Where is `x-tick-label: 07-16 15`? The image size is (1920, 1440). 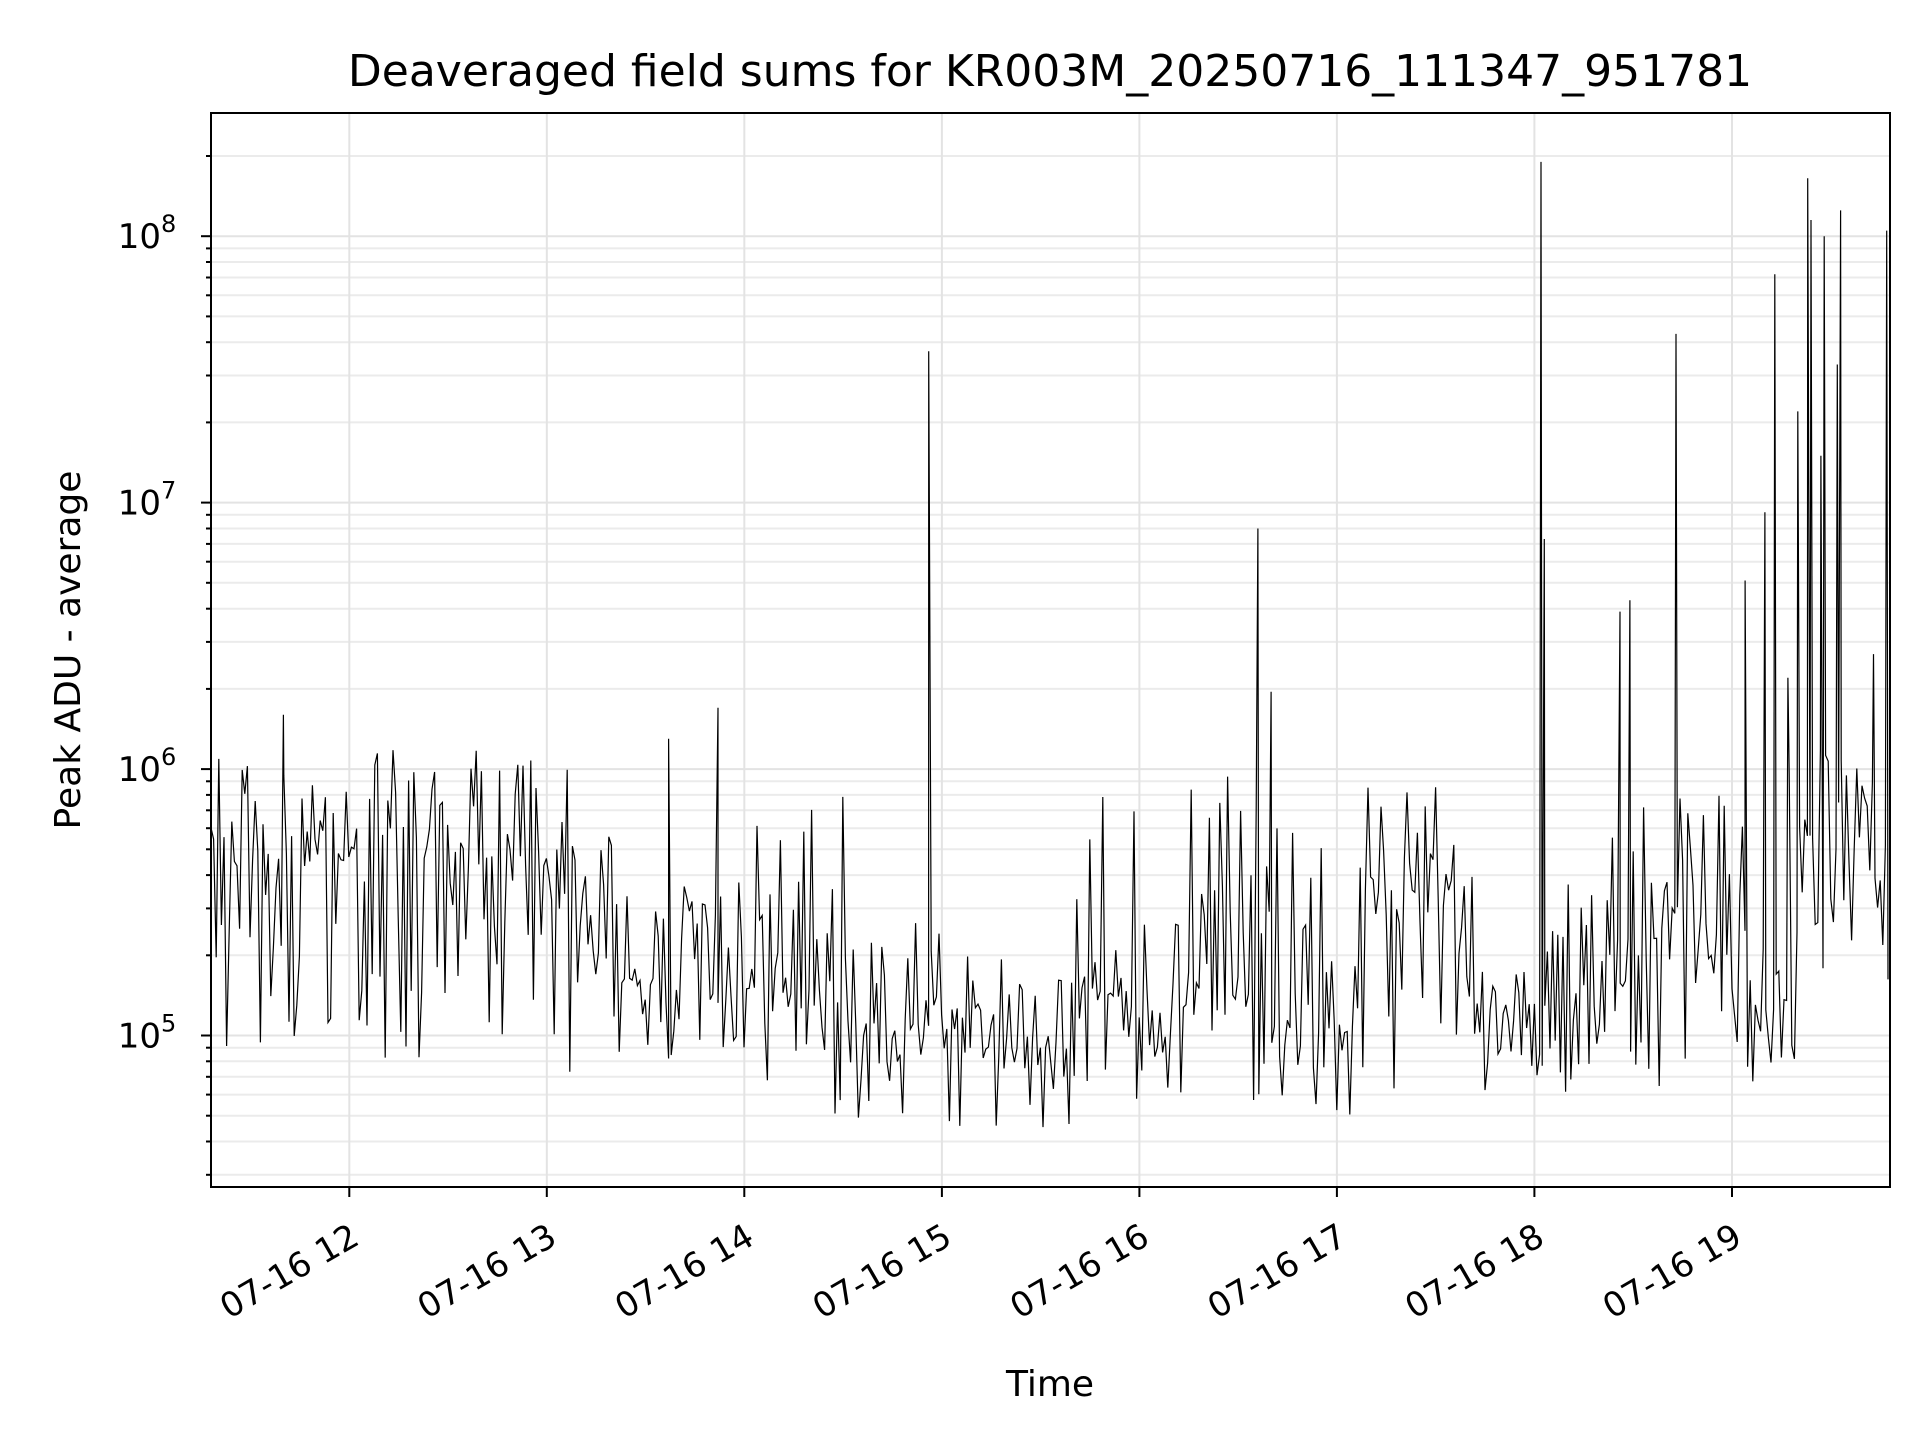
x-tick-label: 07-16 15 is located at coordinates (882, 1271).